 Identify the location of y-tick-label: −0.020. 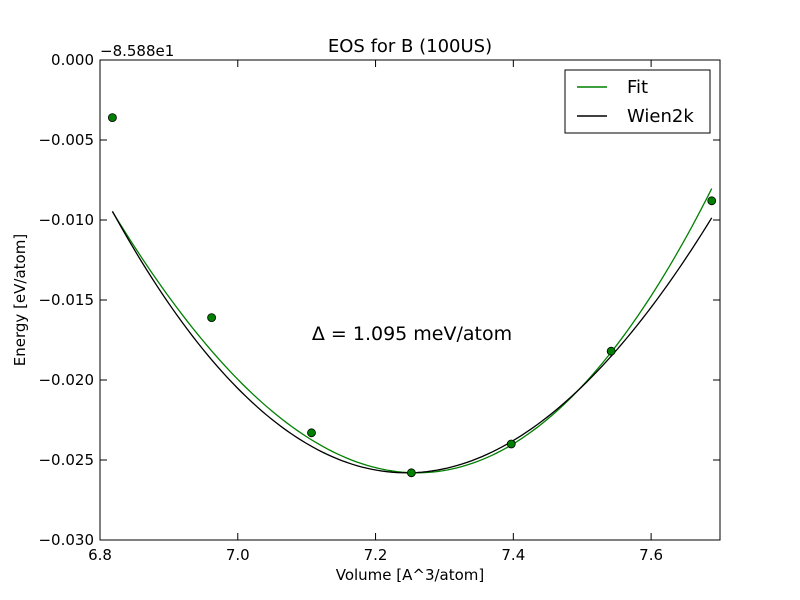
(66, 380).